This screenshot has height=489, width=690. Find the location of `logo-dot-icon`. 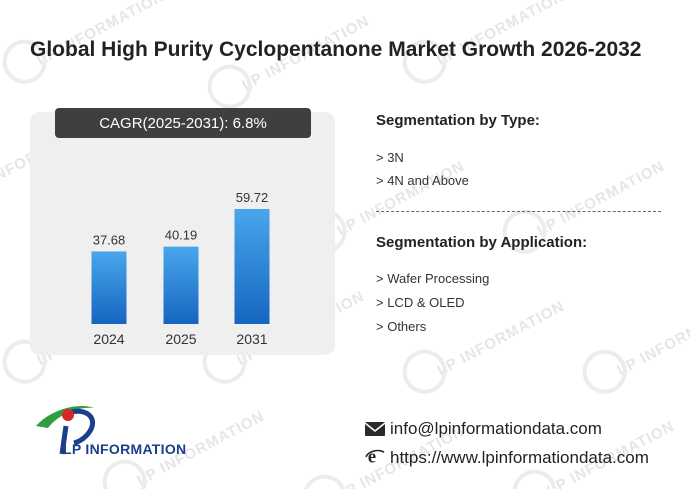

logo-dot-icon is located at coordinates (68, 415).